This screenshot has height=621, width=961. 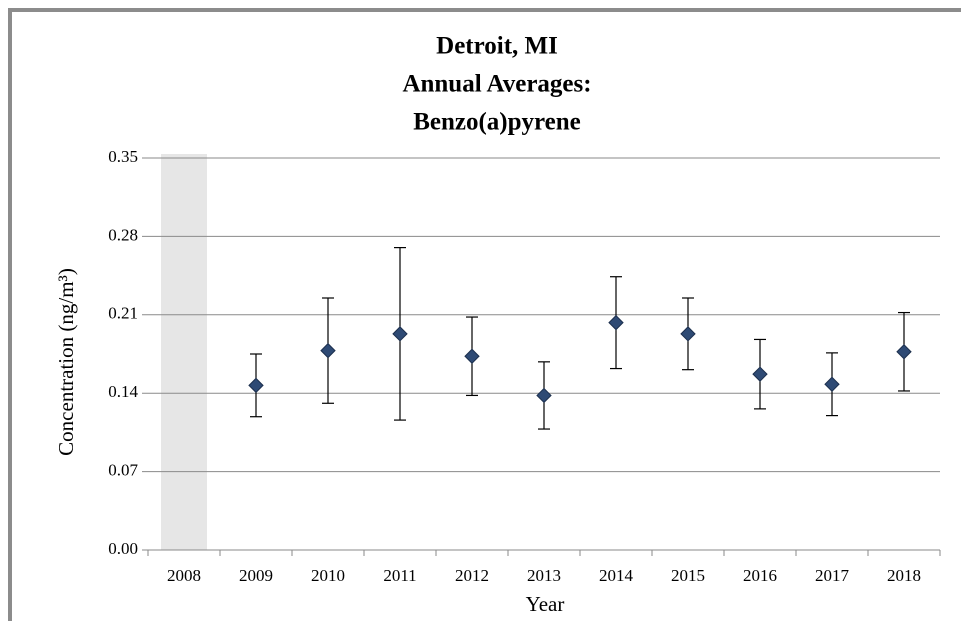 What do you see at coordinates (472, 575) in the screenshot?
I see `x-tick-label: 2012` at bounding box center [472, 575].